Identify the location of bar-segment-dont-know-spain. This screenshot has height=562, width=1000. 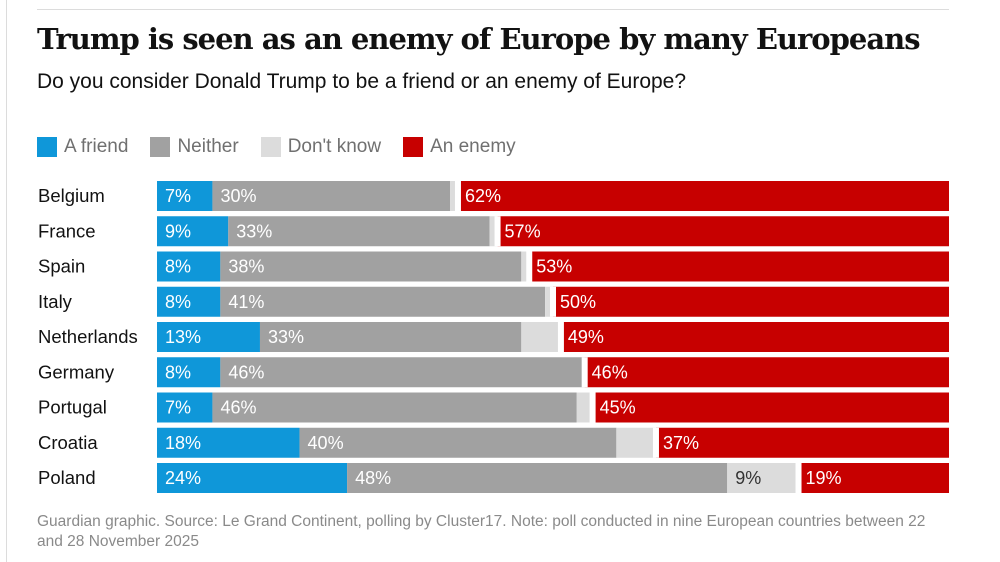
(525, 266).